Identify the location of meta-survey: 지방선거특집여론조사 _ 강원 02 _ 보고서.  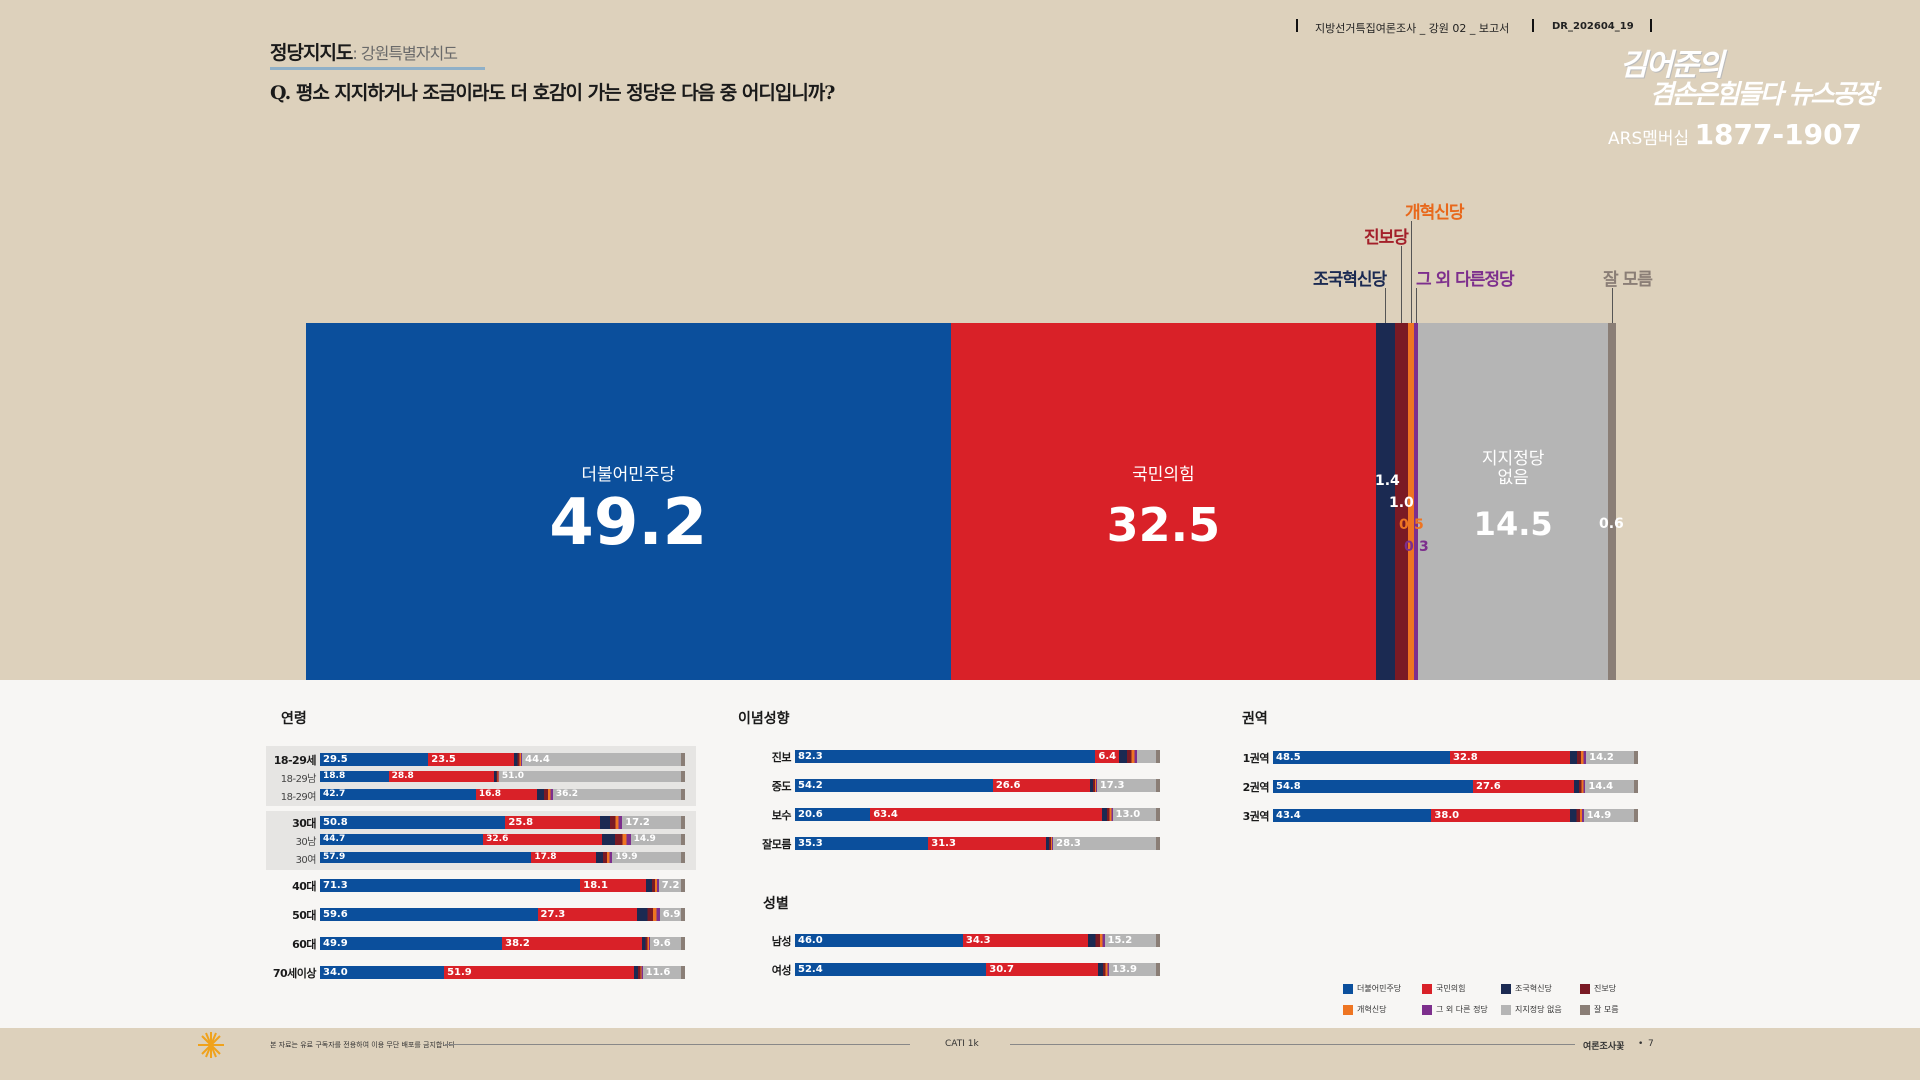
(1412, 28).